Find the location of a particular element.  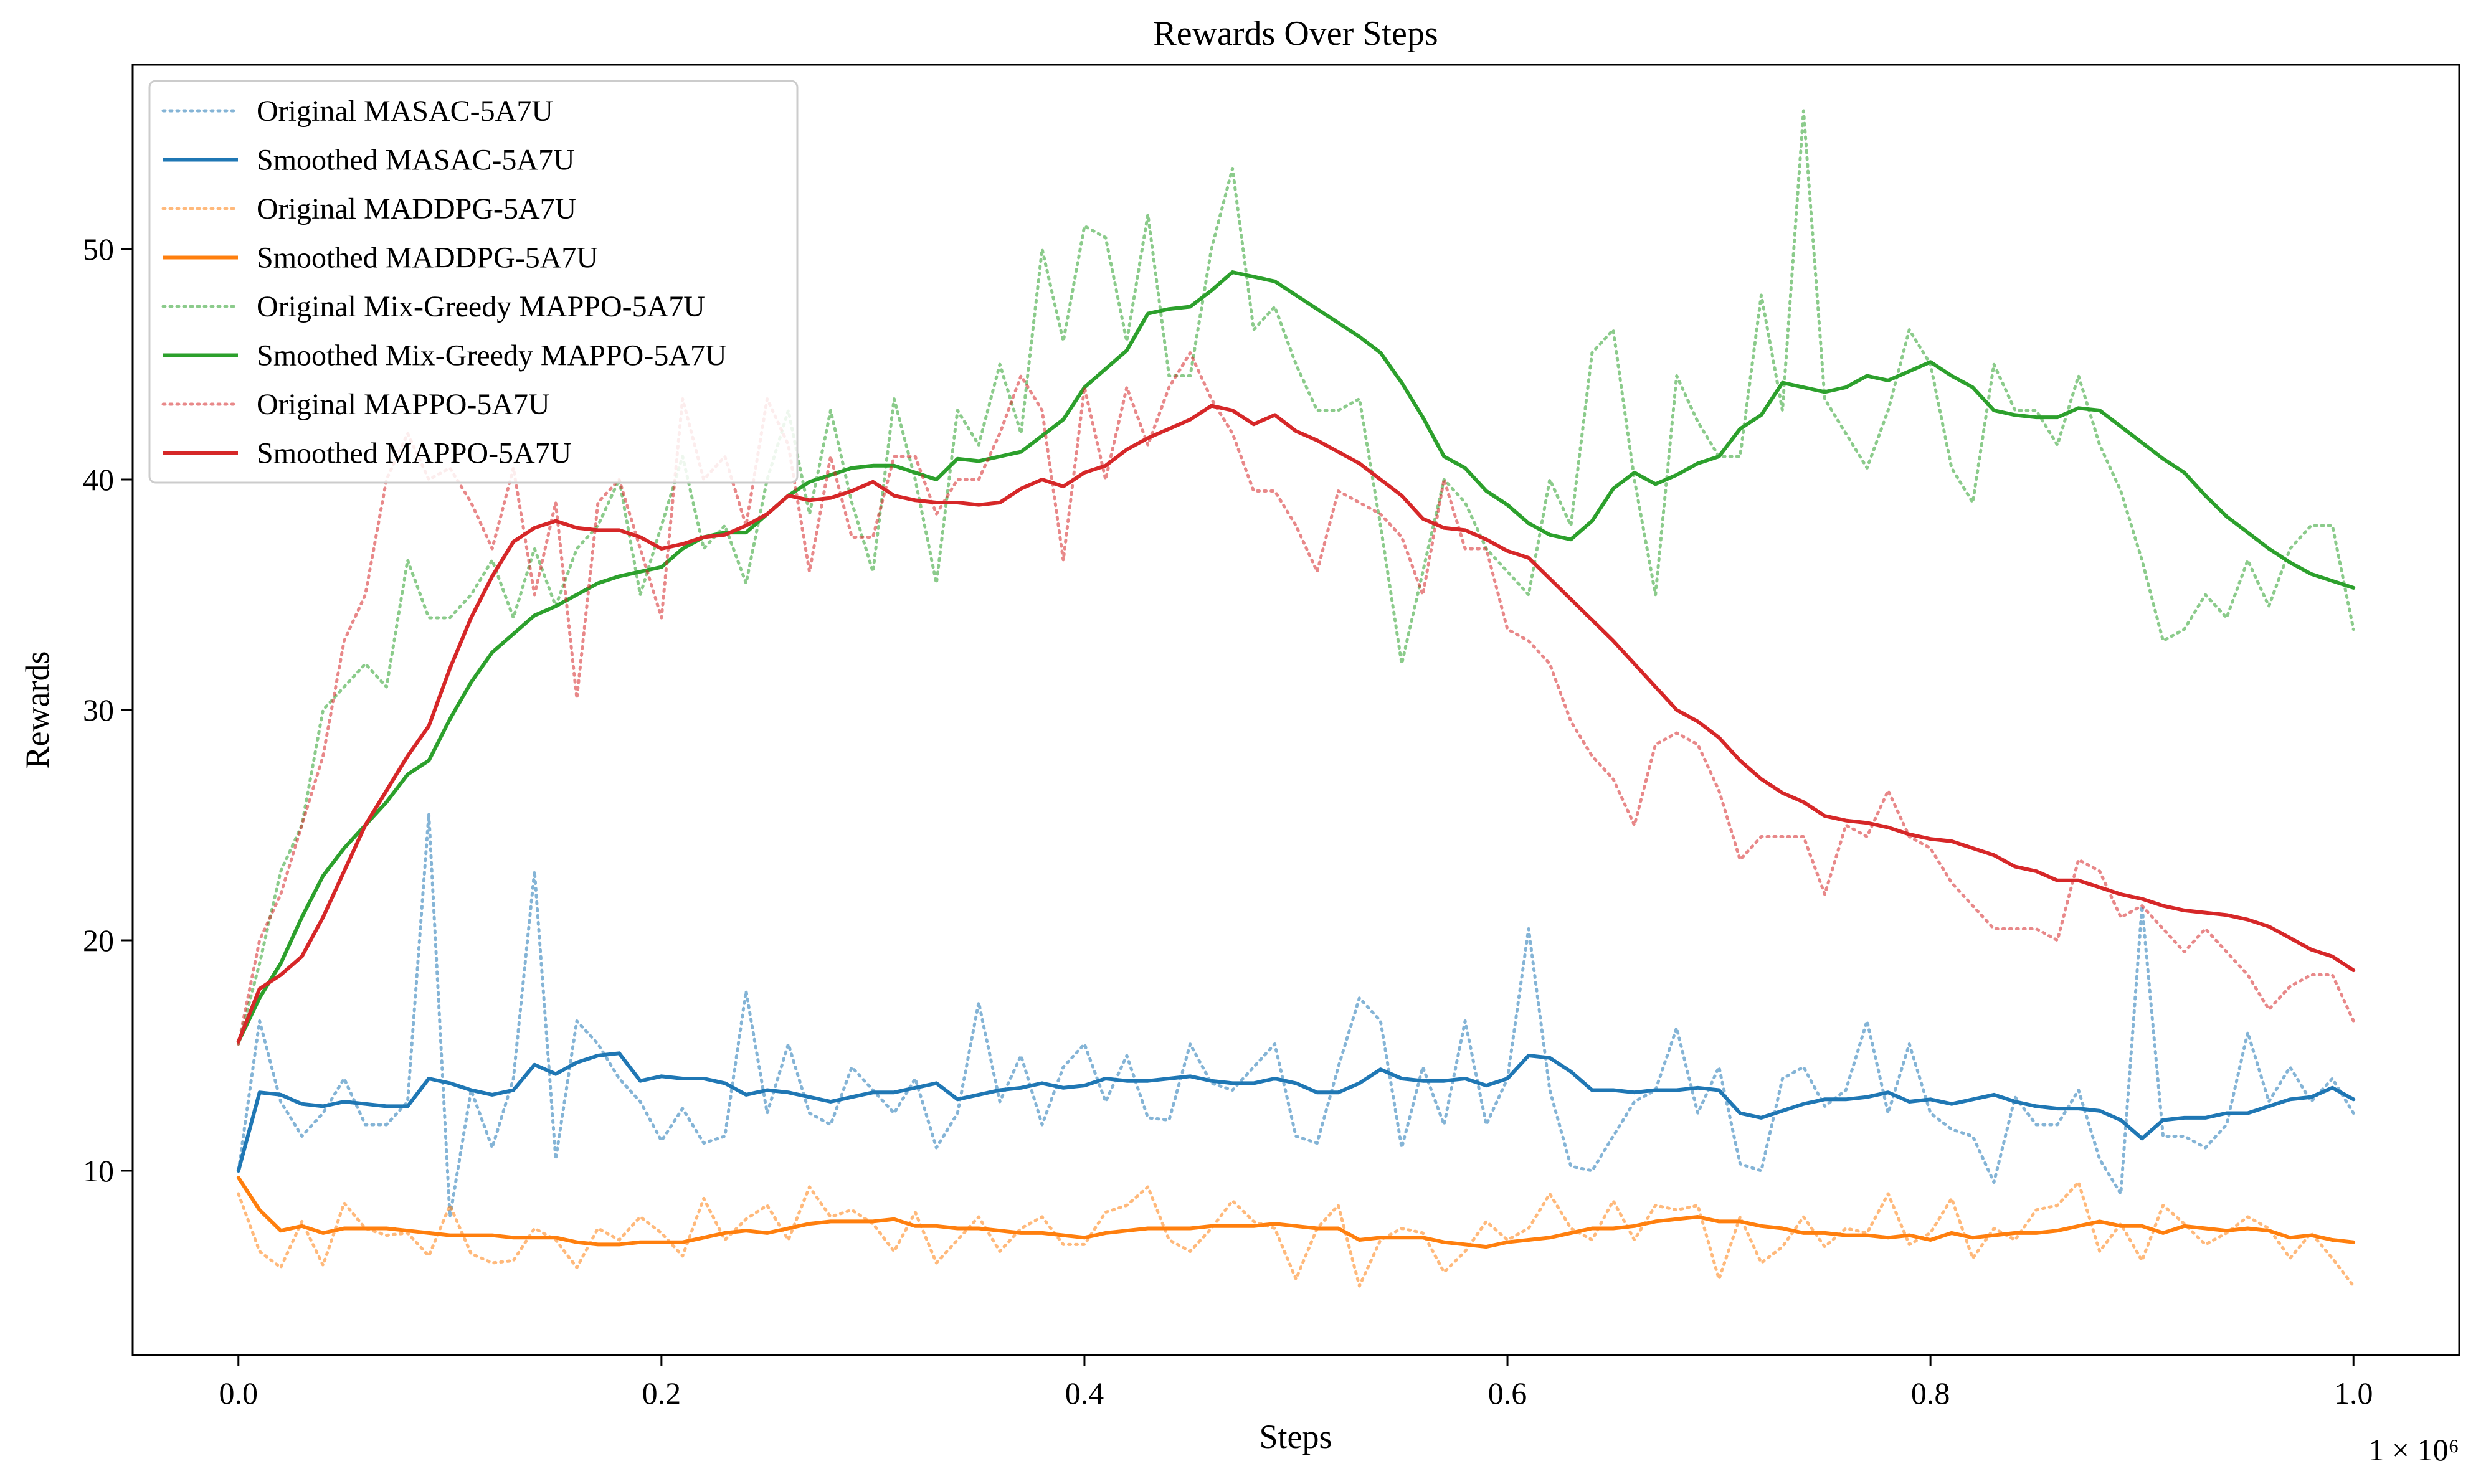

y-tick-label: 30 is located at coordinates (98, 709).